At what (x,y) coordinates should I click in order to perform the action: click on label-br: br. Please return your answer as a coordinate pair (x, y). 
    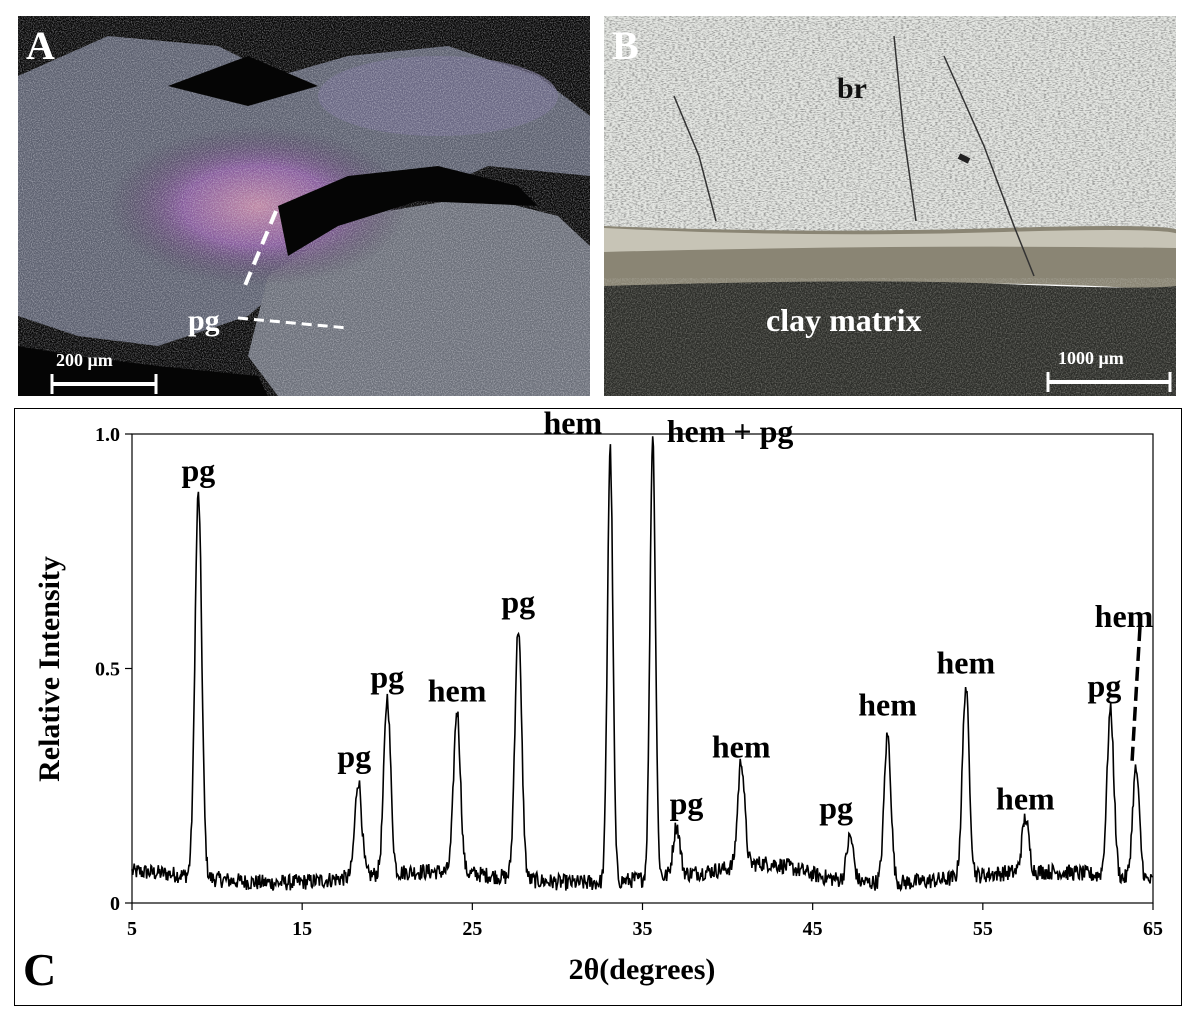
    Looking at the image, I should click on (852, 88).